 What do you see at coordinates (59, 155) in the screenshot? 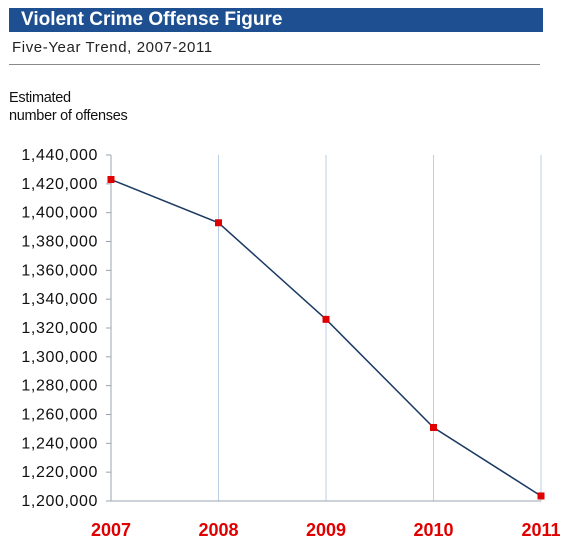
I see `y-tick-label: 1,440,000` at bounding box center [59, 155].